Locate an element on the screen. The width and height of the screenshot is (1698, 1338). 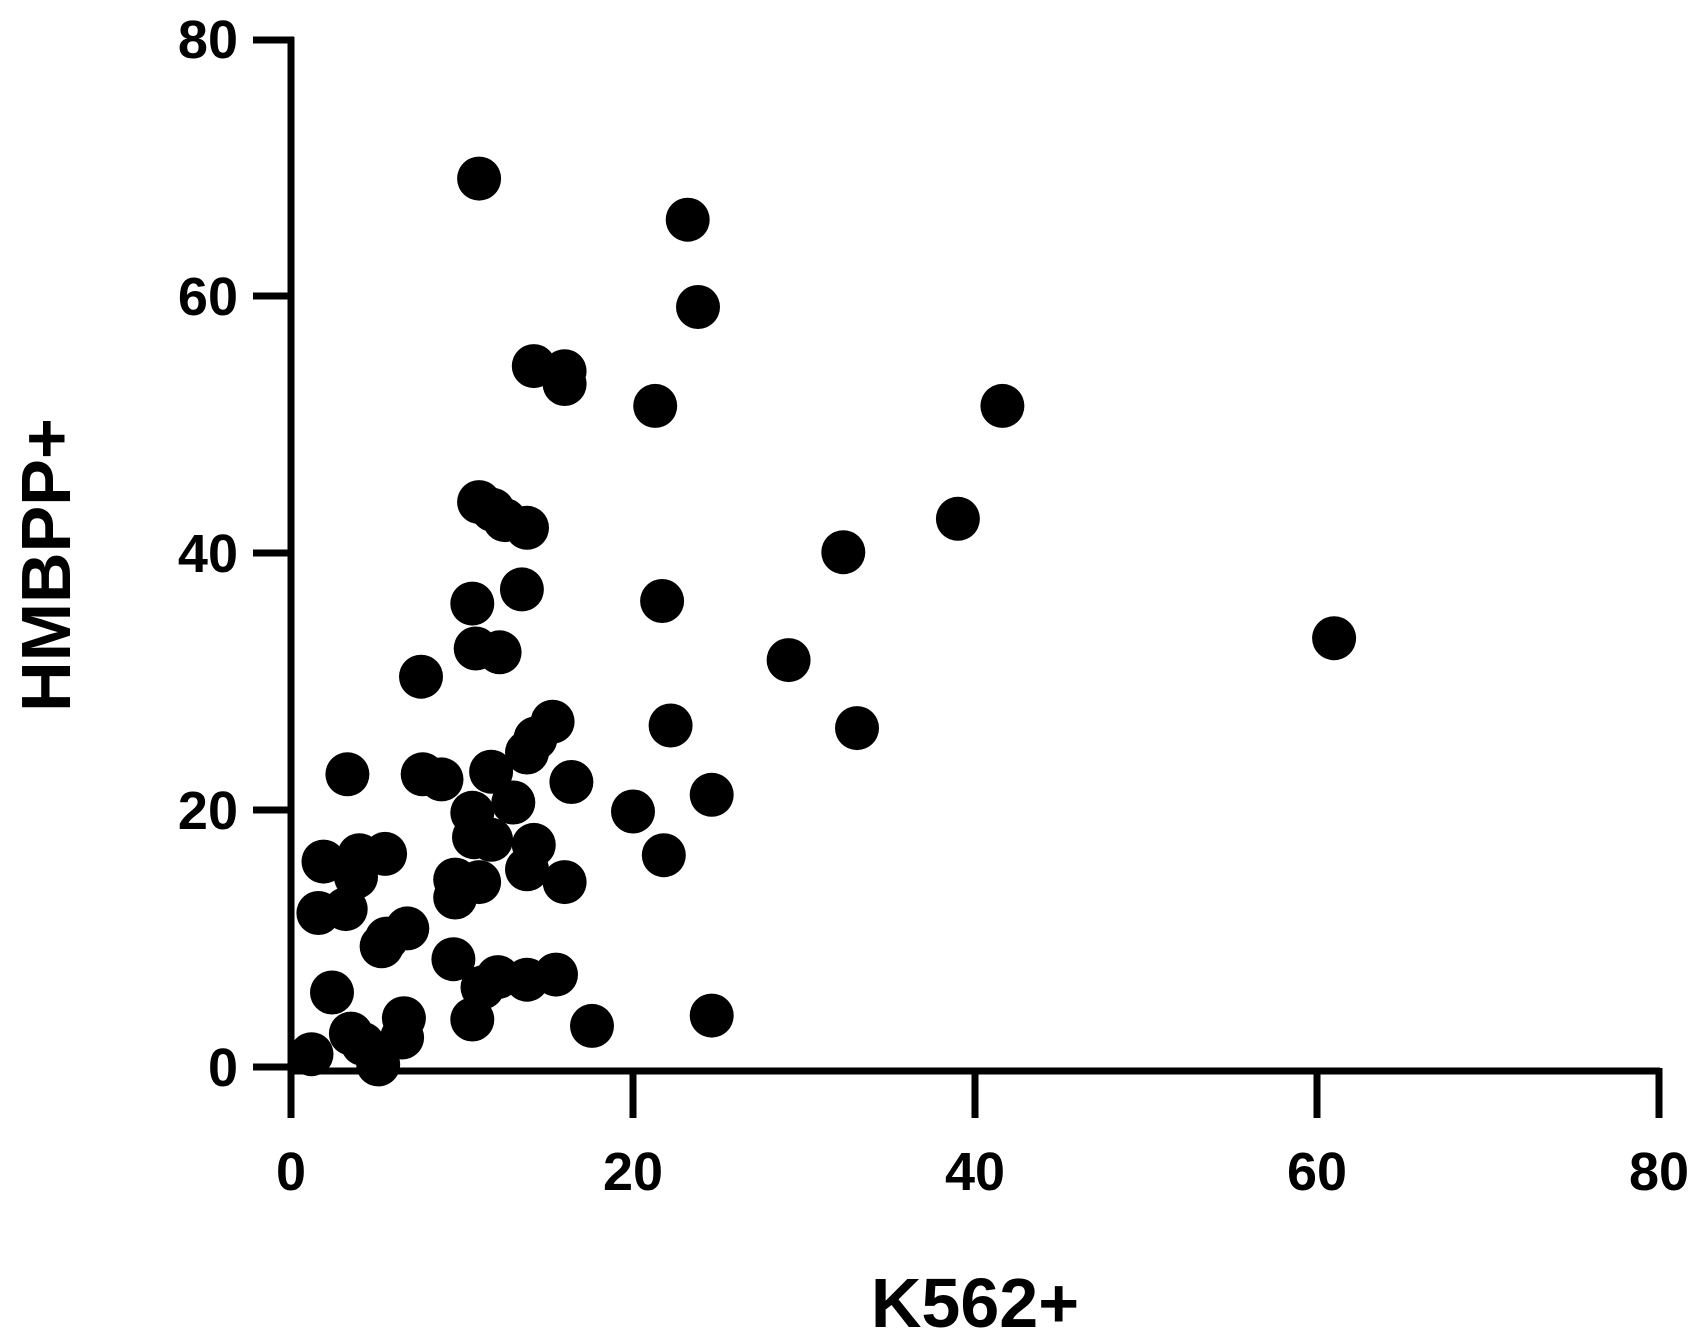
x-tick-labels: 0 20 40 60 80 is located at coordinates (982, 1172).